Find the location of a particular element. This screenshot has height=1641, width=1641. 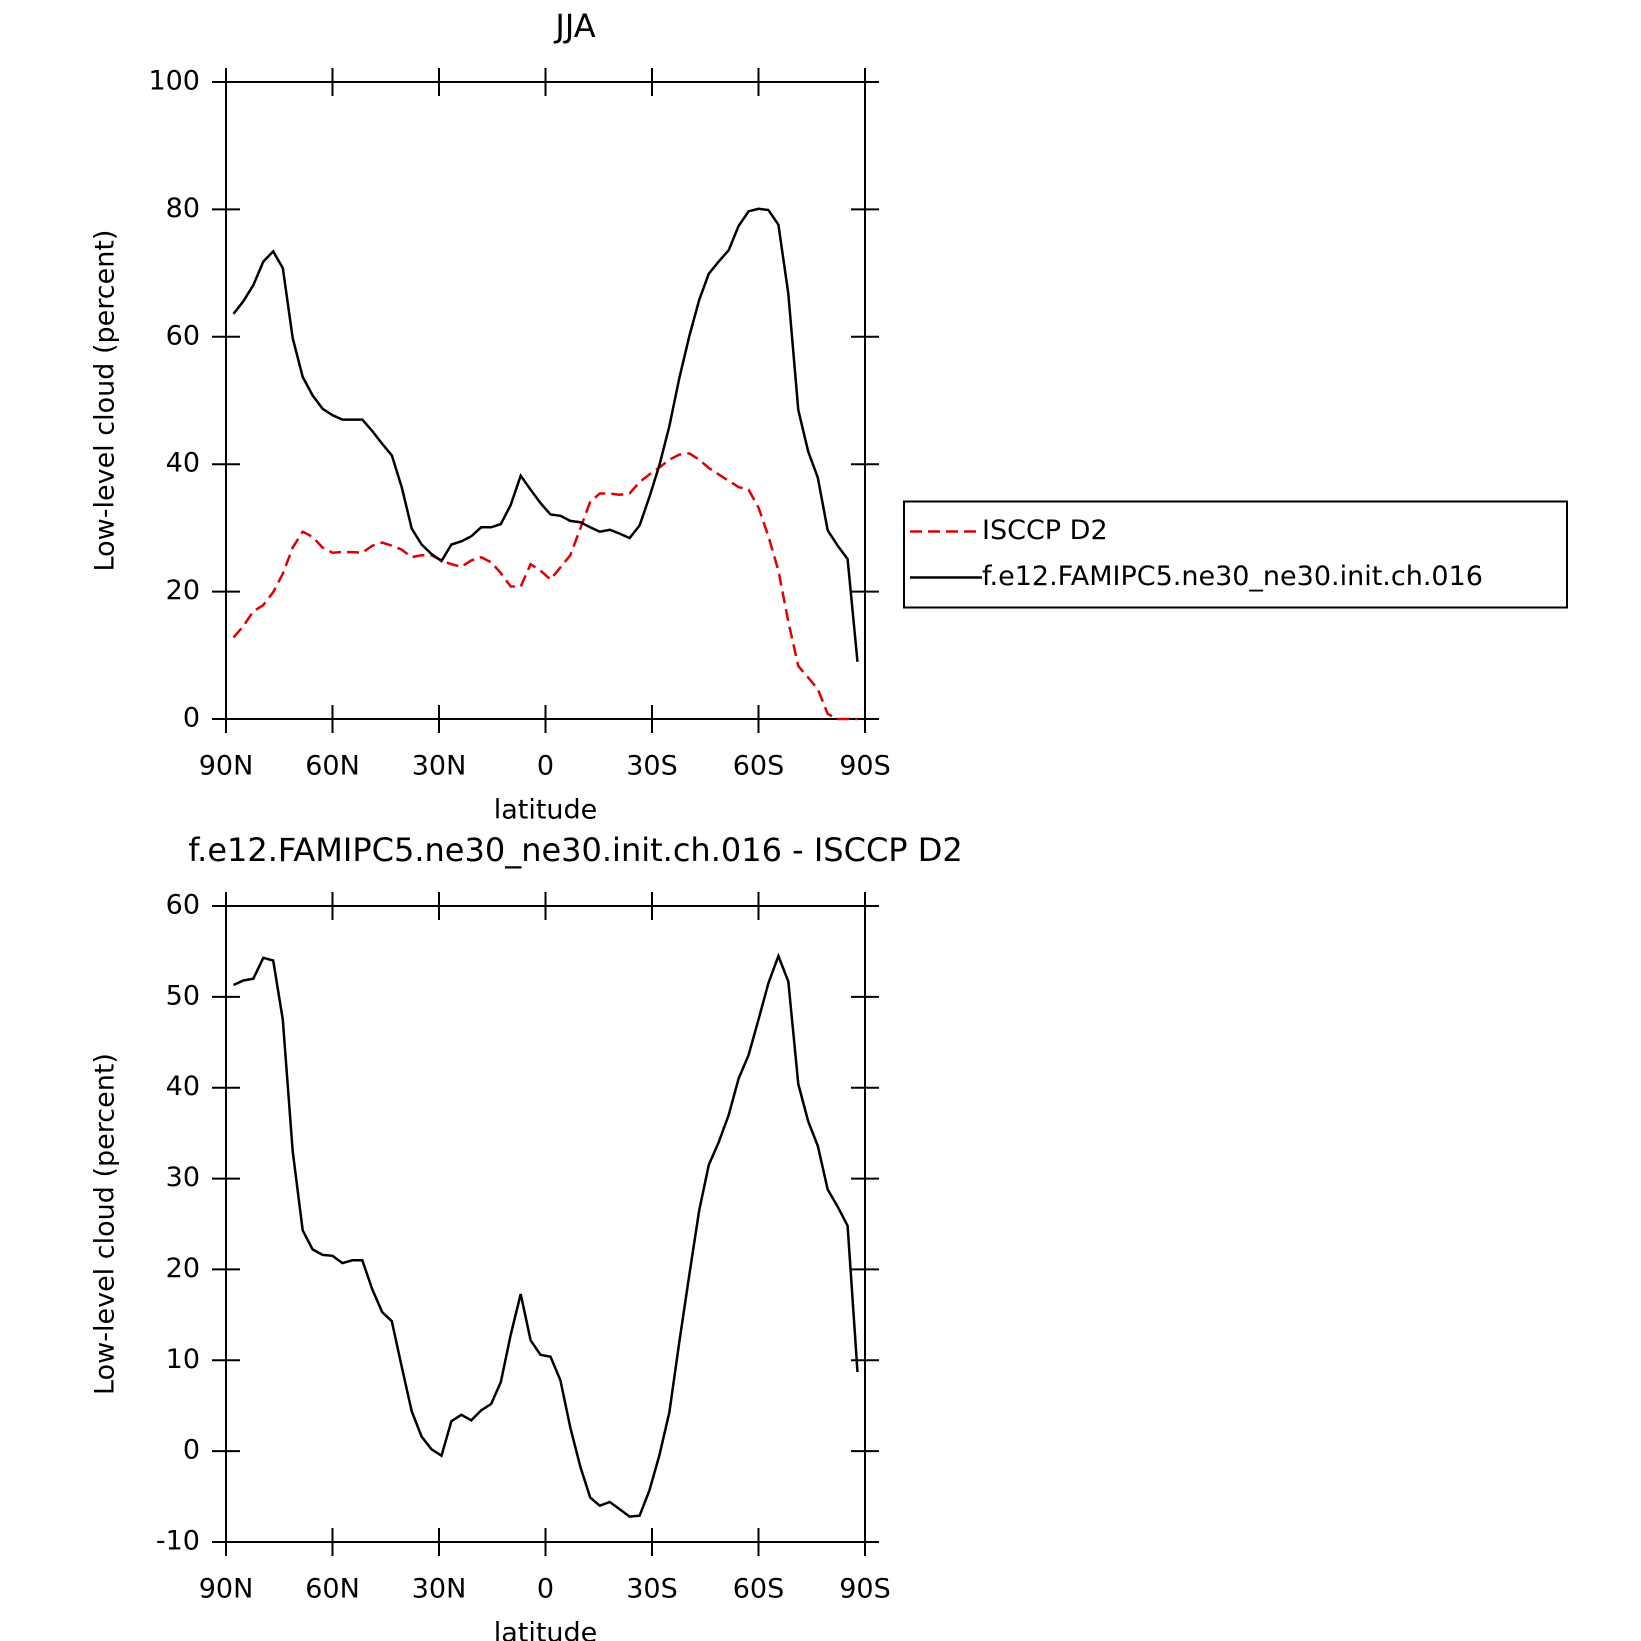

y-tick-label: 80 is located at coordinates (183, 208).